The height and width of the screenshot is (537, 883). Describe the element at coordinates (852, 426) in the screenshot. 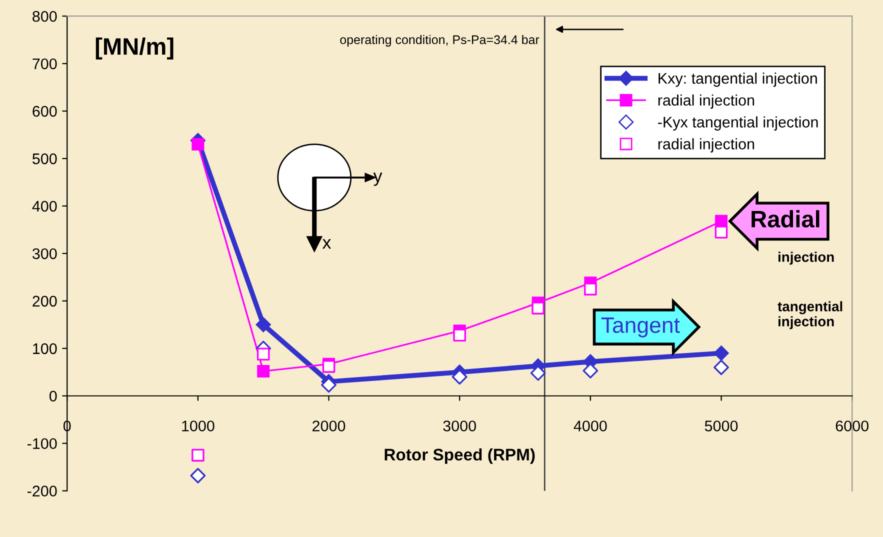

I see `x-tick-label: 6000` at that location.